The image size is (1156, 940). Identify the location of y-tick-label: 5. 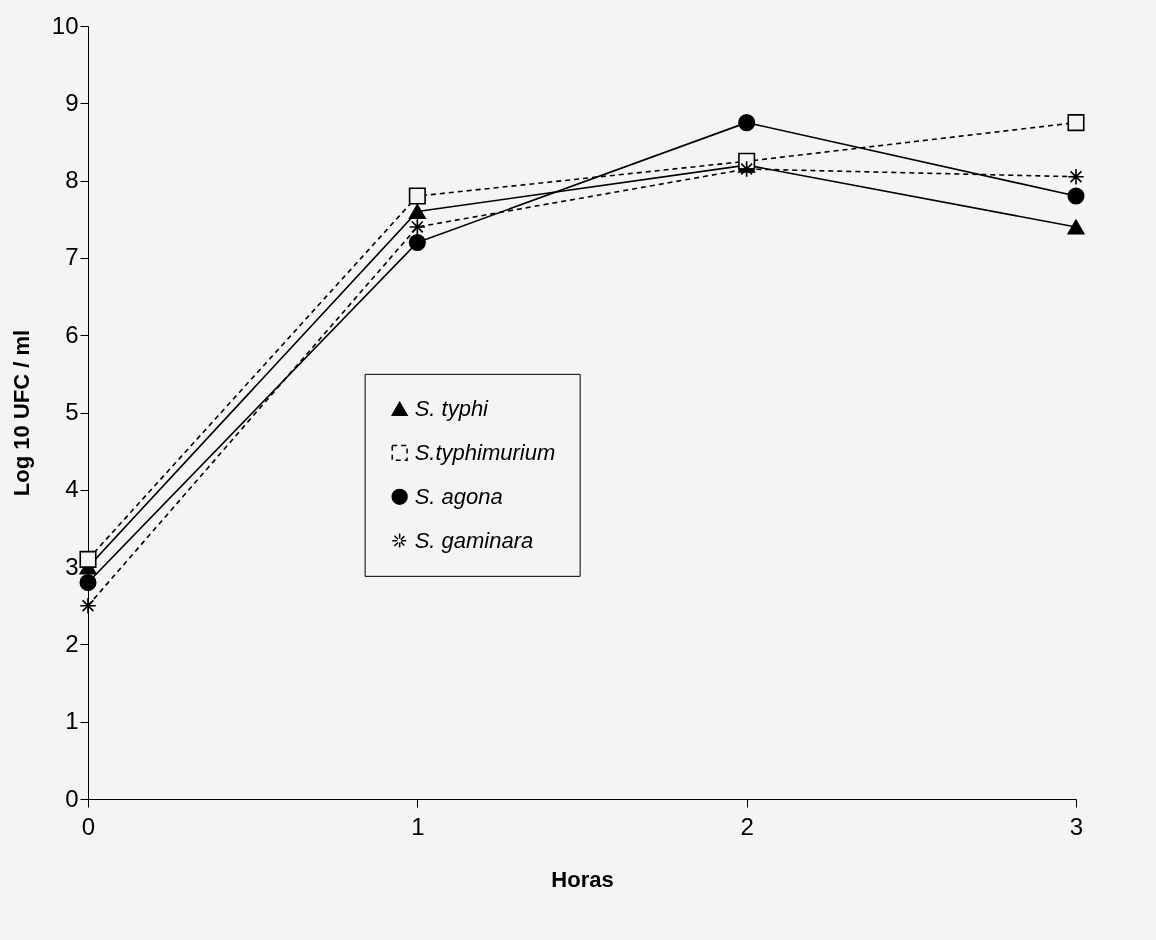
(72, 411).